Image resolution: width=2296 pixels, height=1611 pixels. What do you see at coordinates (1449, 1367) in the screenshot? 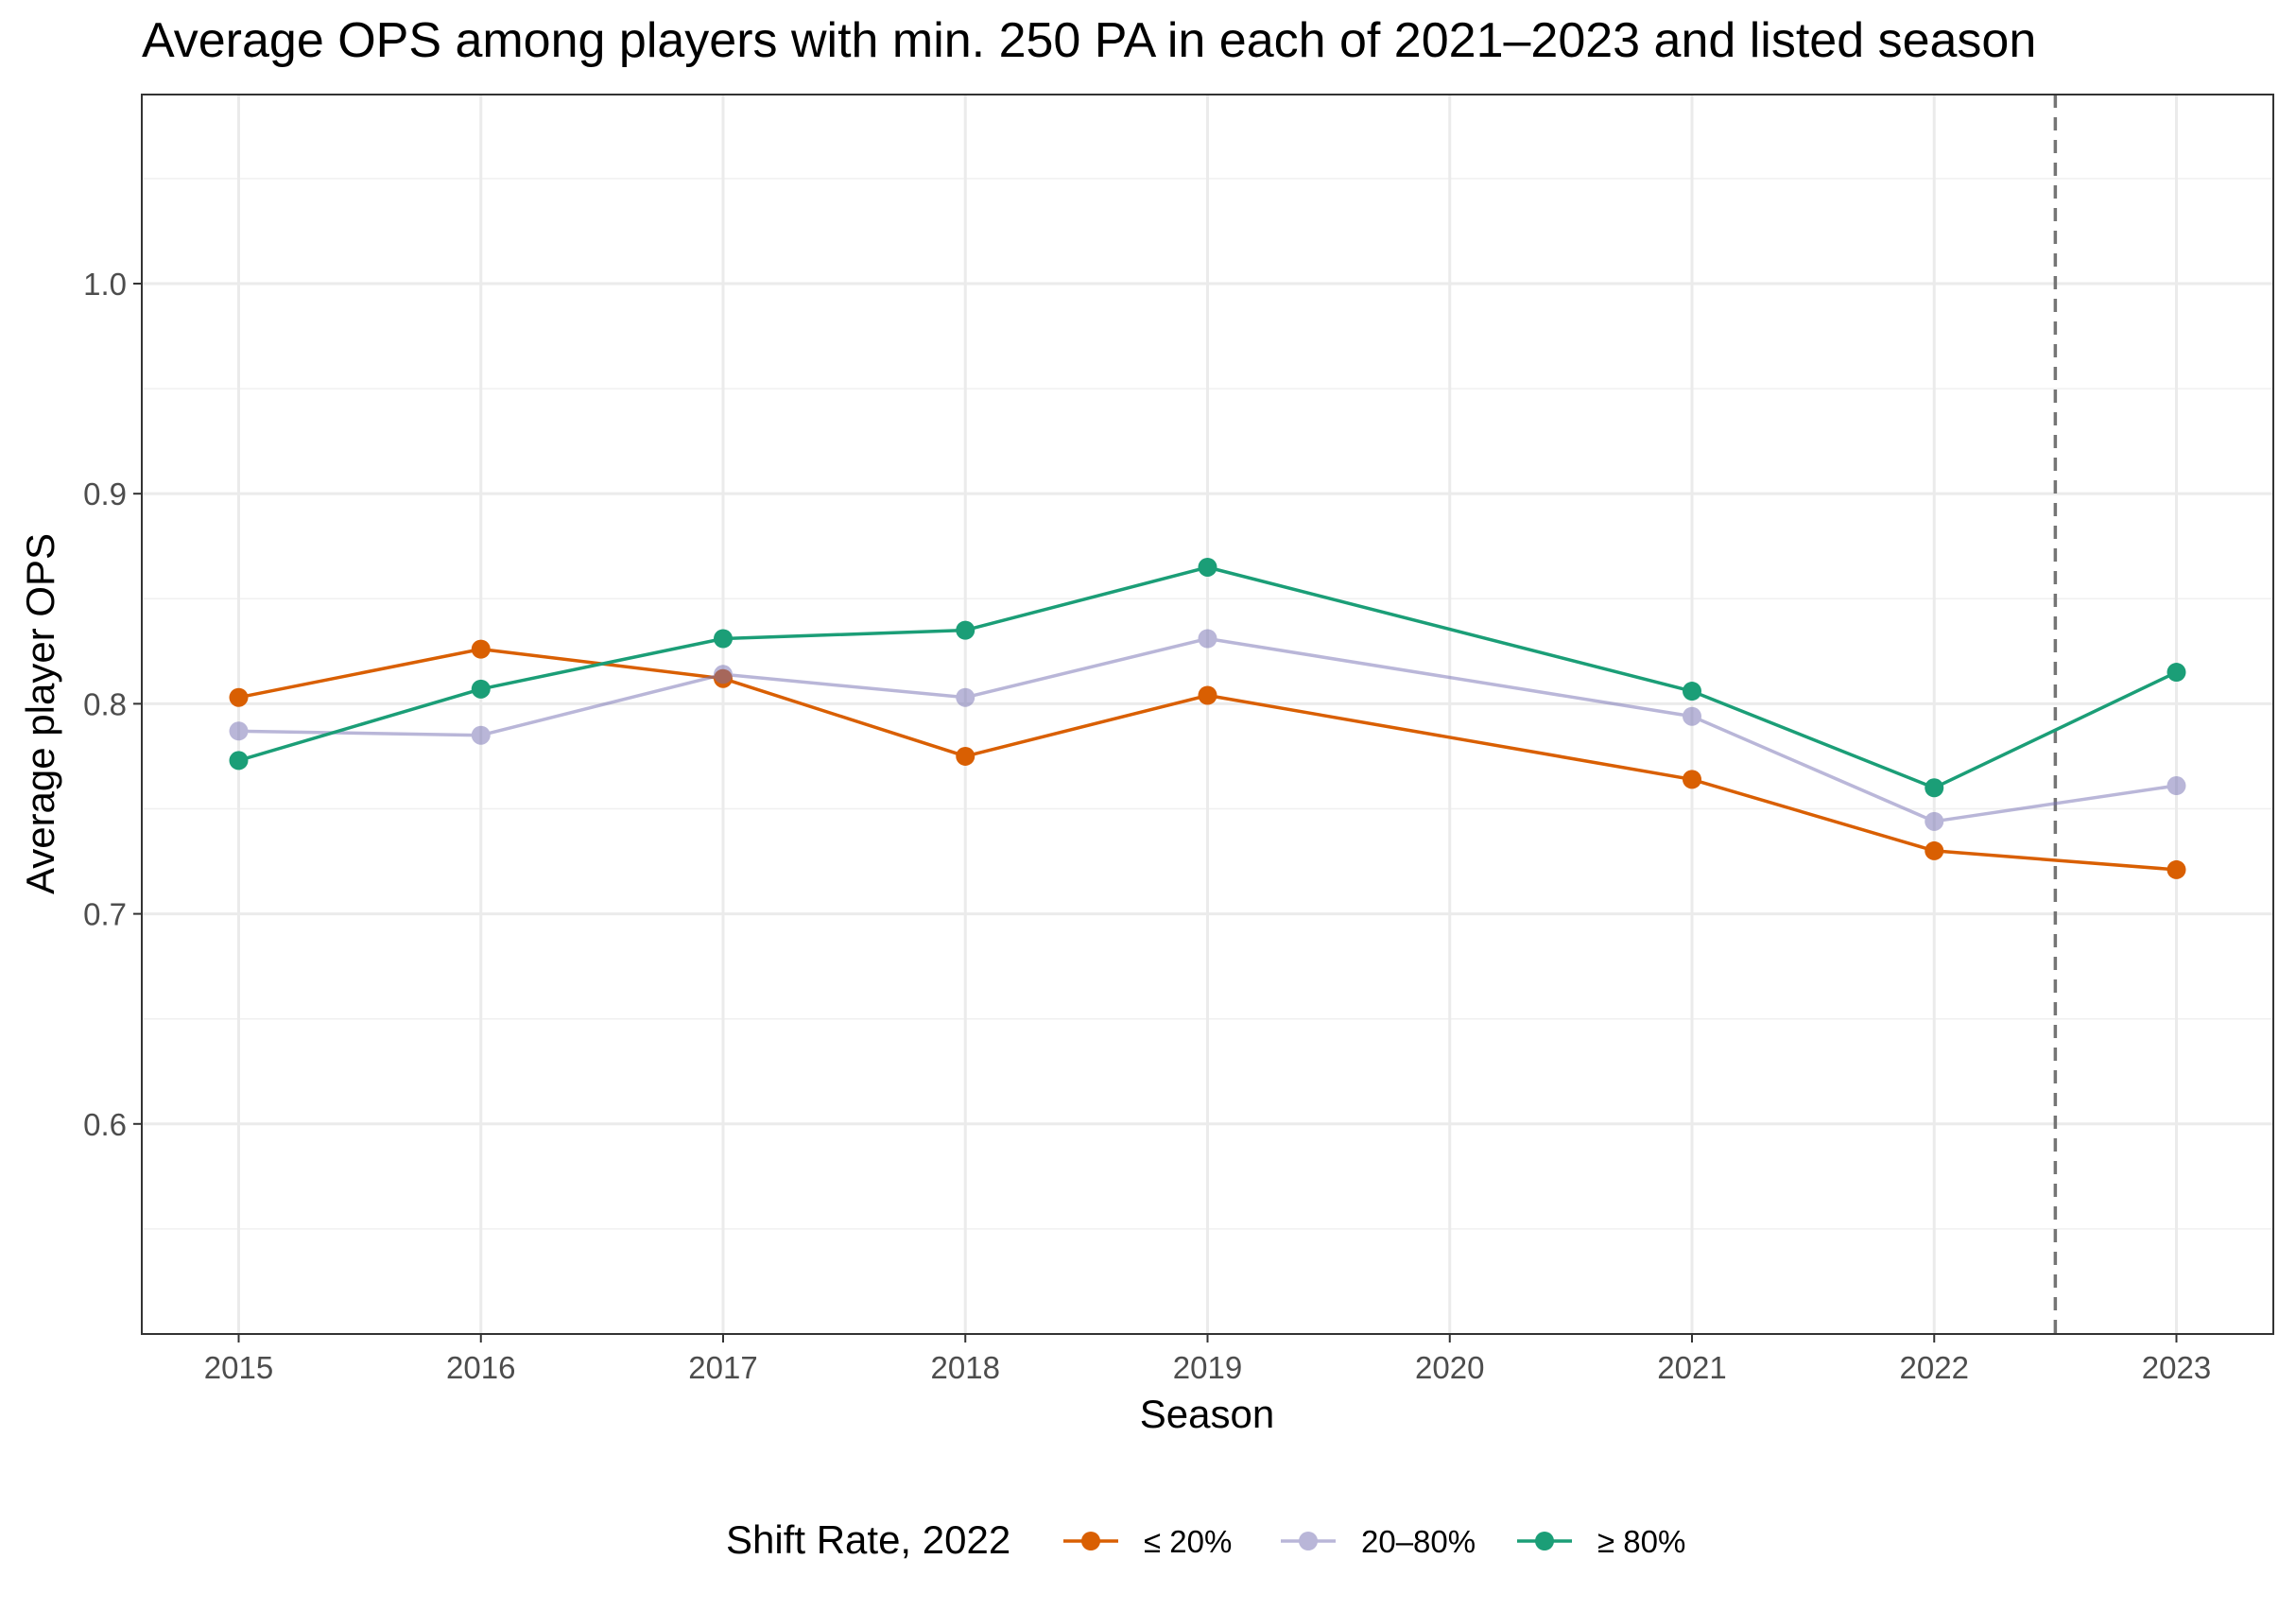
I see `x-tick-label: 2020` at bounding box center [1449, 1367].